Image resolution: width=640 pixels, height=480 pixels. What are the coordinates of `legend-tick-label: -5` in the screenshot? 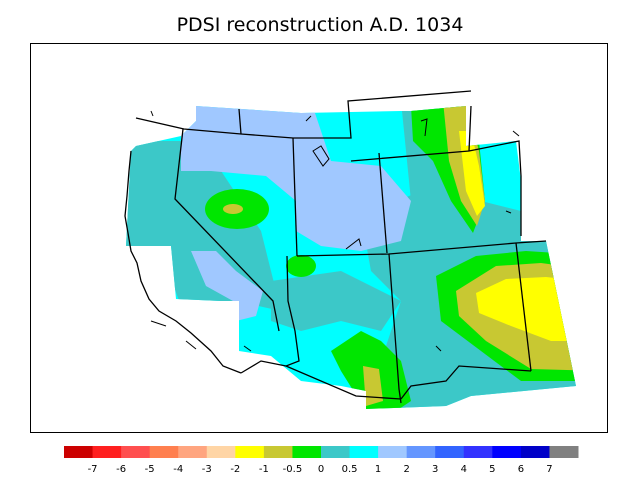 It's located at (150, 469).